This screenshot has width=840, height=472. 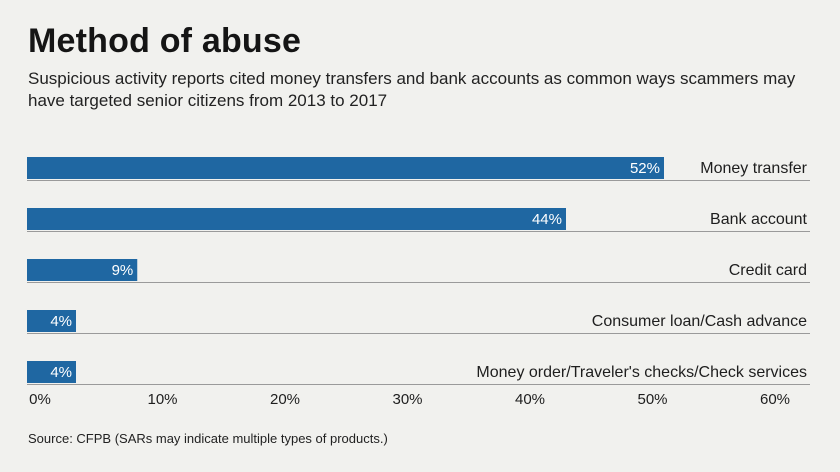 What do you see at coordinates (699, 321) in the screenshot?
I see `category-label: Consumer loan/Cash advance` at bounding box center [699, 321].